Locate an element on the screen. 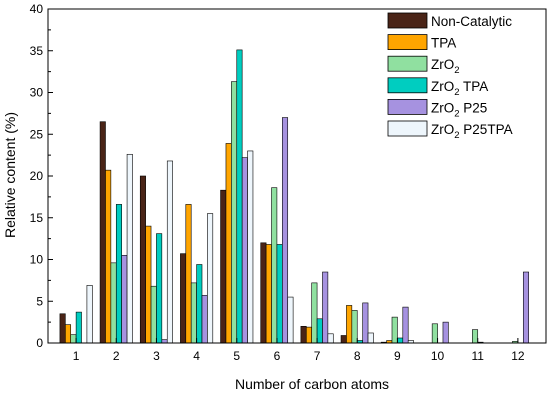  x-tick-label: 5 is located at coordinates (236, 356).